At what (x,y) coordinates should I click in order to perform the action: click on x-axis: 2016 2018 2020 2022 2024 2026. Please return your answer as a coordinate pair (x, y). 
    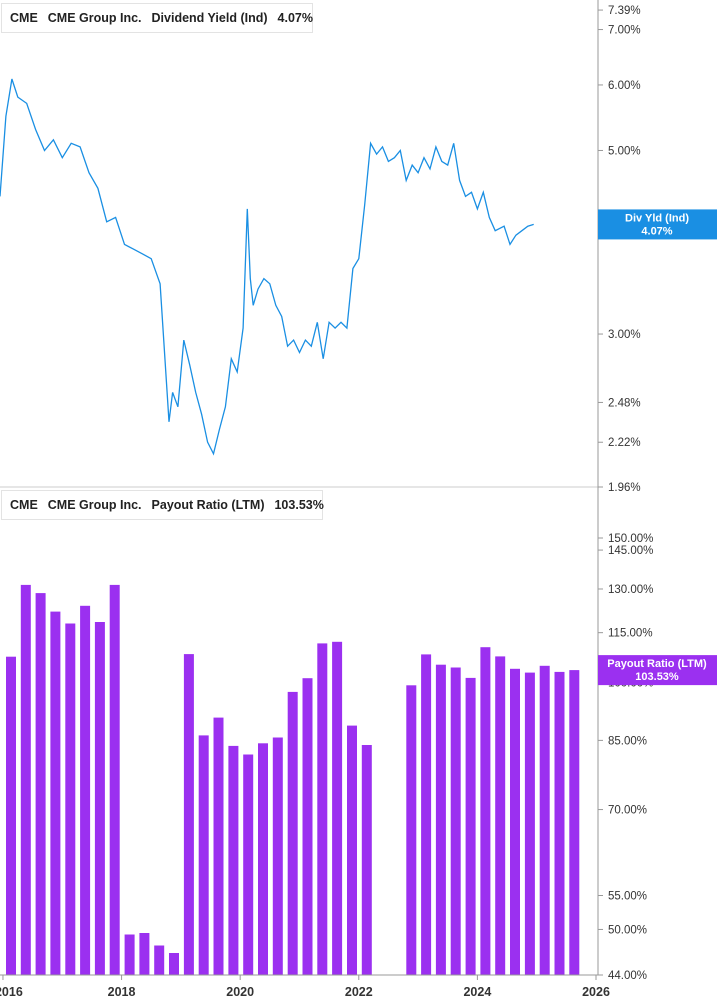
    Looking at the image, I should click on (305, 987).